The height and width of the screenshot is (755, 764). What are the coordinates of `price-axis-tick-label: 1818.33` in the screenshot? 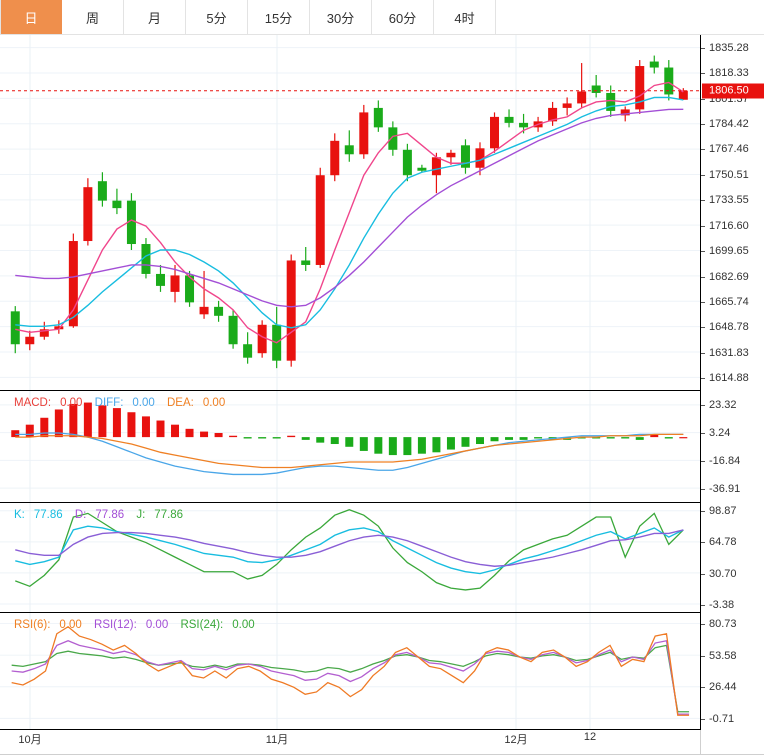 It's located at (729, 73).